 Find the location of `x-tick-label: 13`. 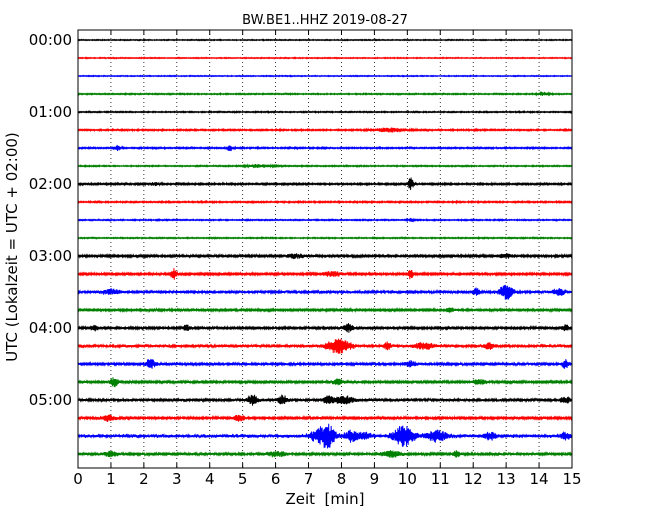

x-tick-label: 13 is located at coordinates (506, 479).